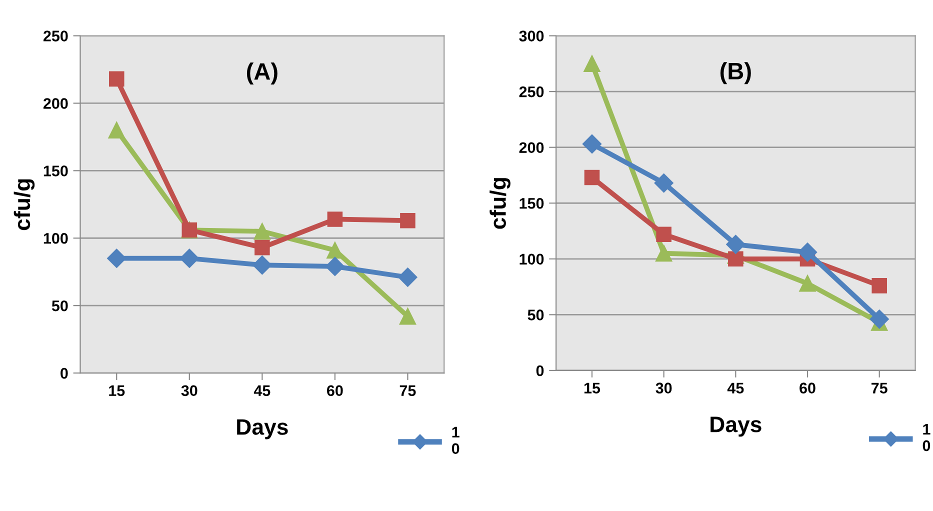  I want to click on y-tick-label: 300, so click(531, 36).